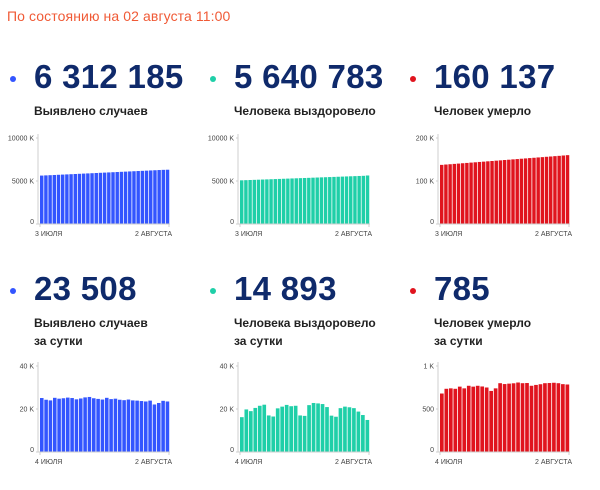  What do you see at coordinates (482, 332) in the screenshot?
I see `stat-label: Человек умерло за сутки` at bounding box center [482, 332].